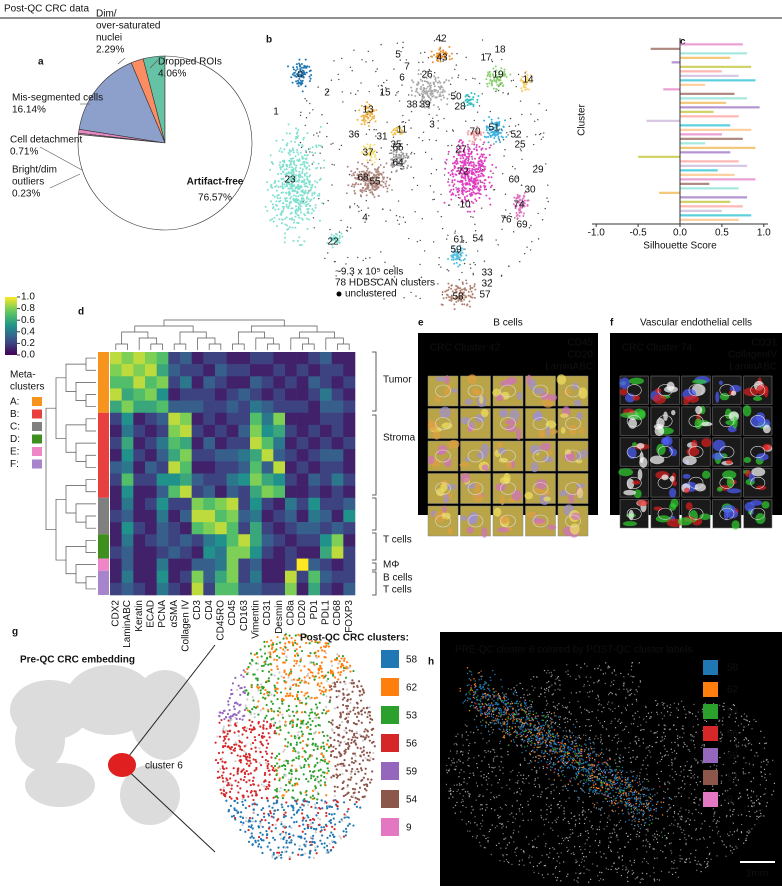 The image size is (782, 892). Describe the element at coordinates (540, 456) in the screenshot. I see `image-tile` at that location.